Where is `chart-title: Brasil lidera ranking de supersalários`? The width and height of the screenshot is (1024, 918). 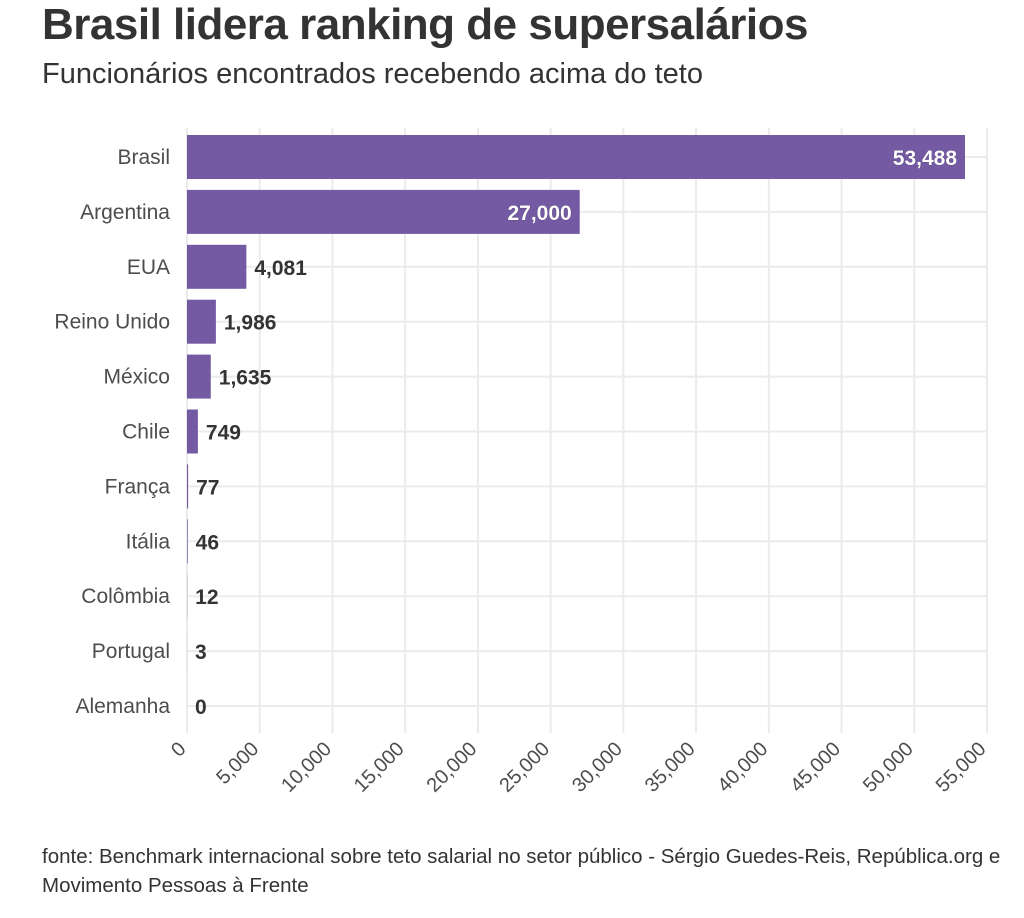 chart-title: Brasil lidera ranking de supersalários is located at coordinates (425, 24).